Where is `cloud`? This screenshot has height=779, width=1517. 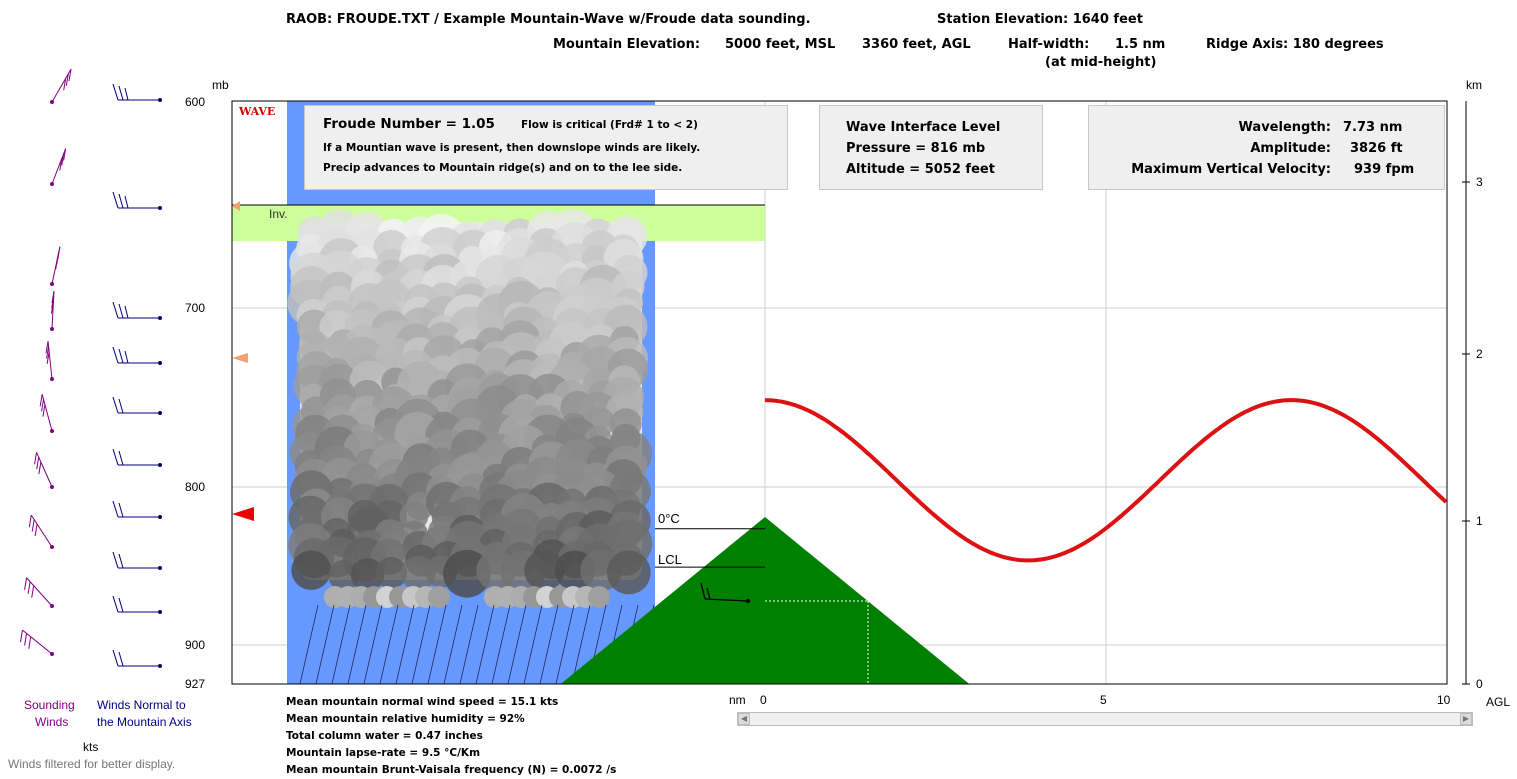
cloud is located at coordinates (470, 408).